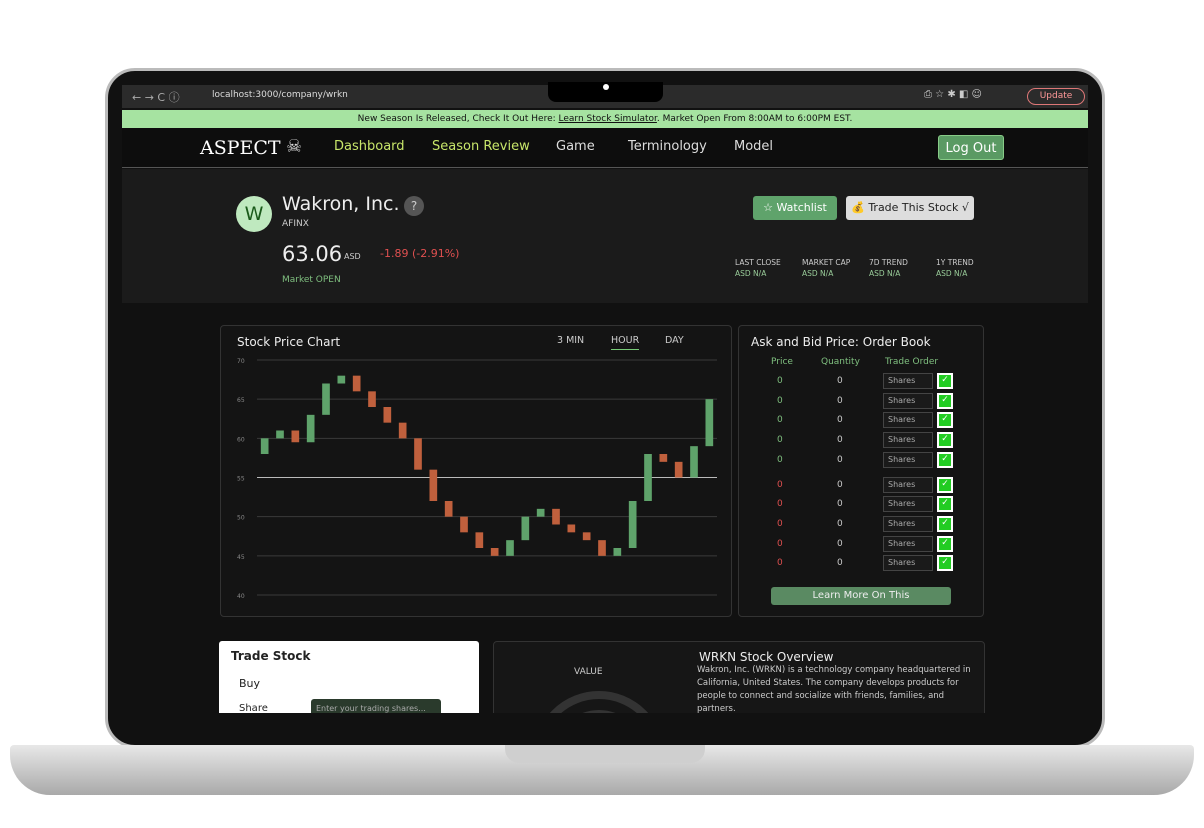 This screenshot has width=1204, height=828. I want to click on overview-title: WRKN Stock Overview, so click(766, 657).